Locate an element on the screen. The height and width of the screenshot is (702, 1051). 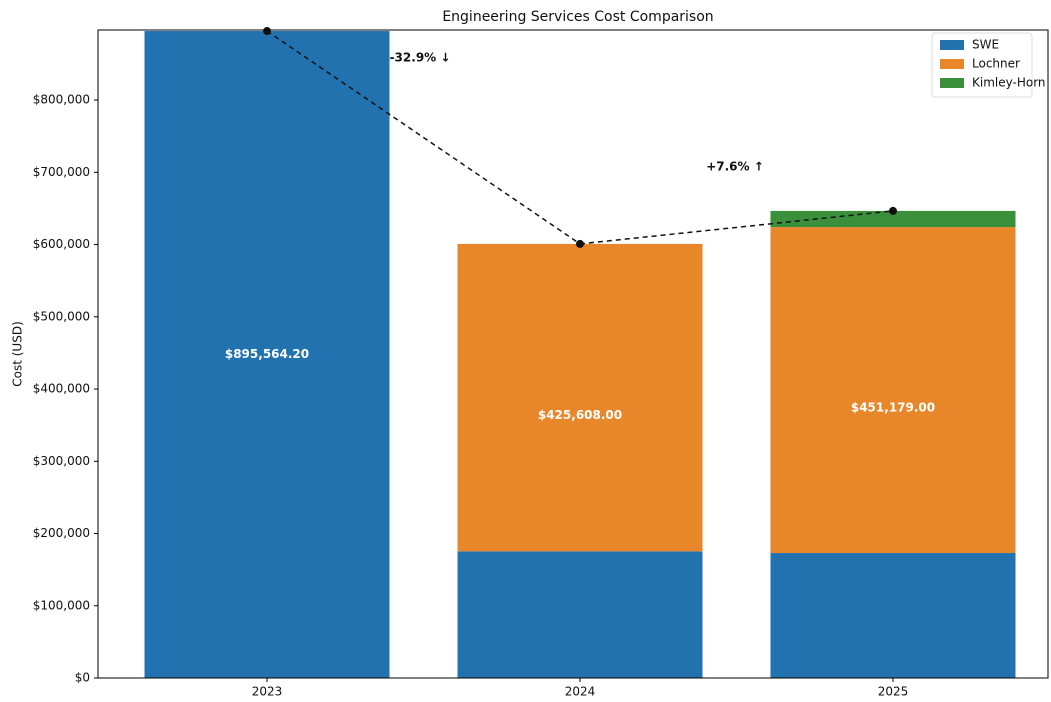
y-tick-label: $100,000 is located at coordinates (61, 605).